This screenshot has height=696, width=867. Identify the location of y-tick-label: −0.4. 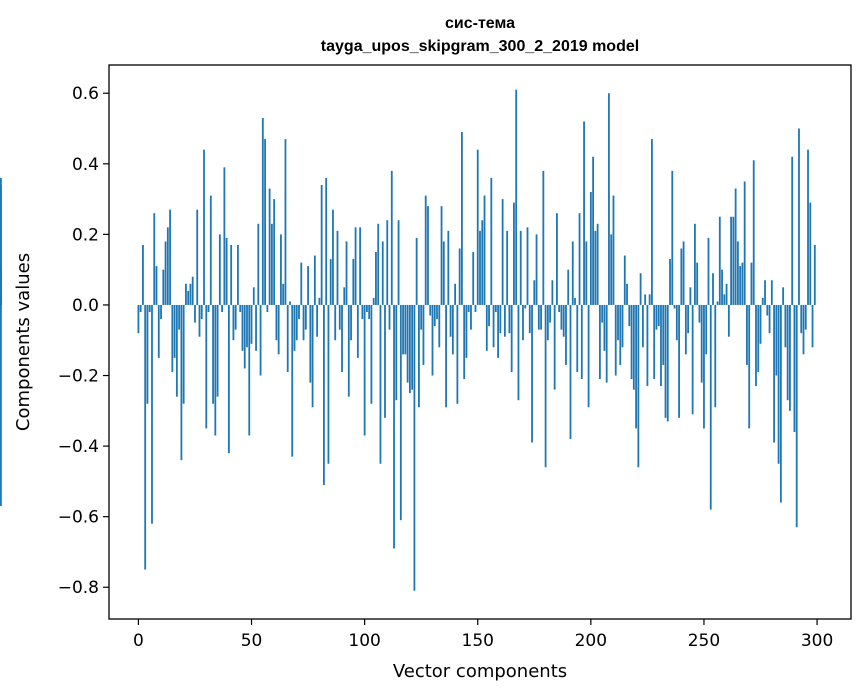
(78, 447).